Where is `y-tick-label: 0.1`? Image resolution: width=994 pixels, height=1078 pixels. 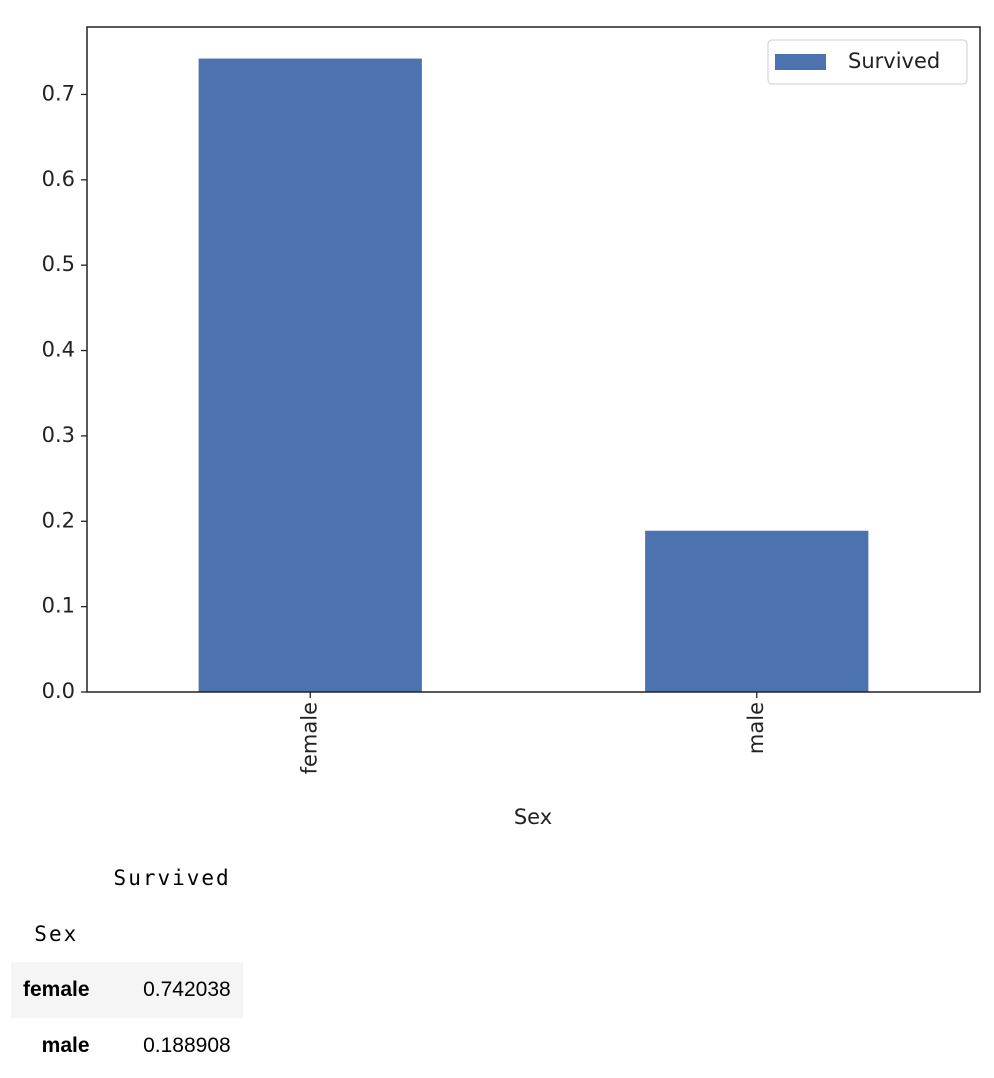 y-tick-label: 0.1 is located at coordinates (58, 606).